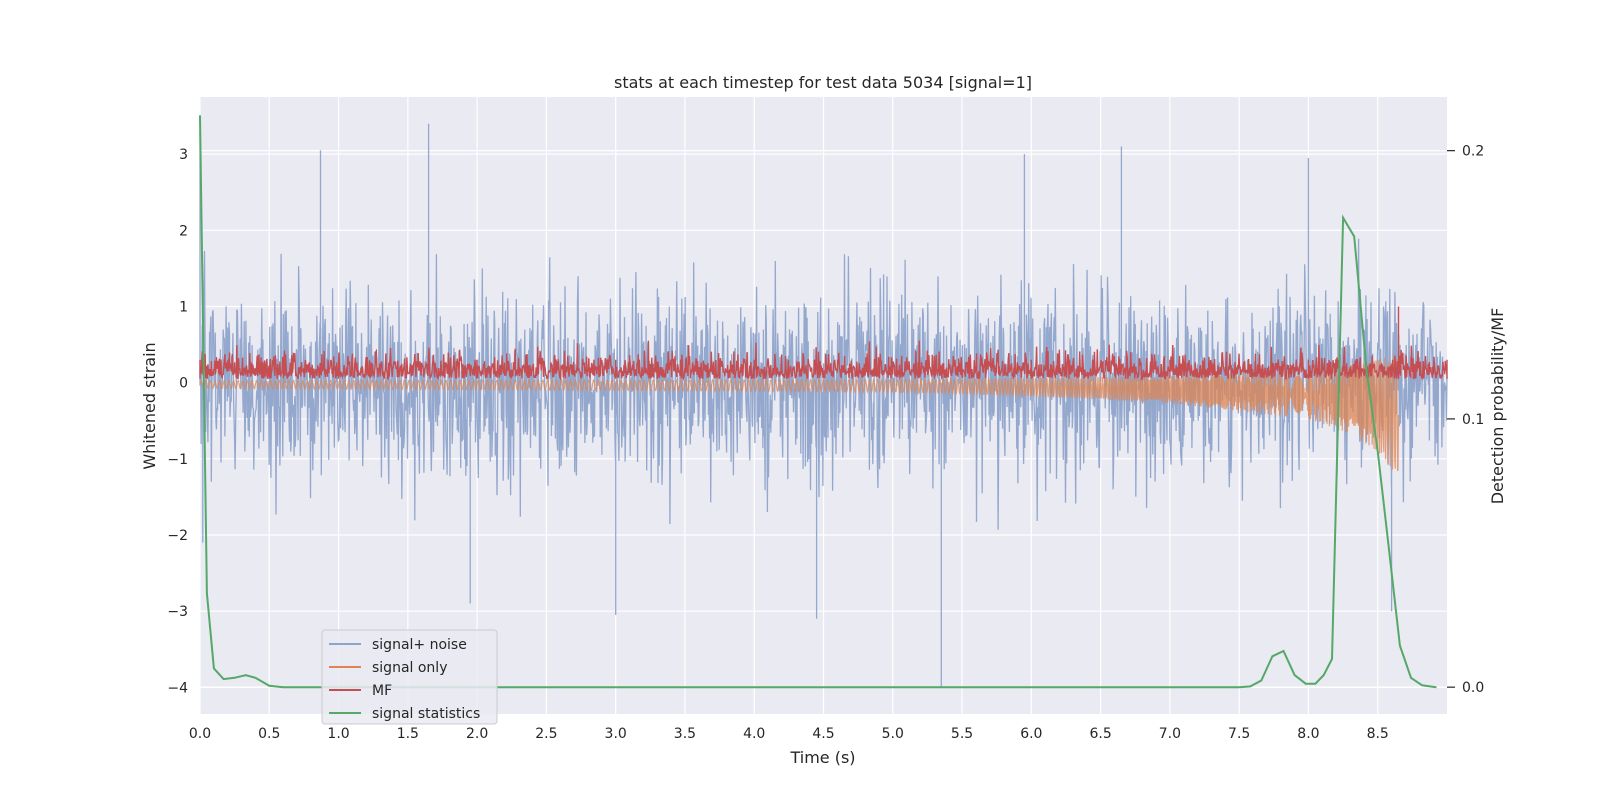  What do you see at coordinates (149, 405) in the screenshot?
I see `y-axis-label-left: Whitened strain` at bounding box center [149, 405].